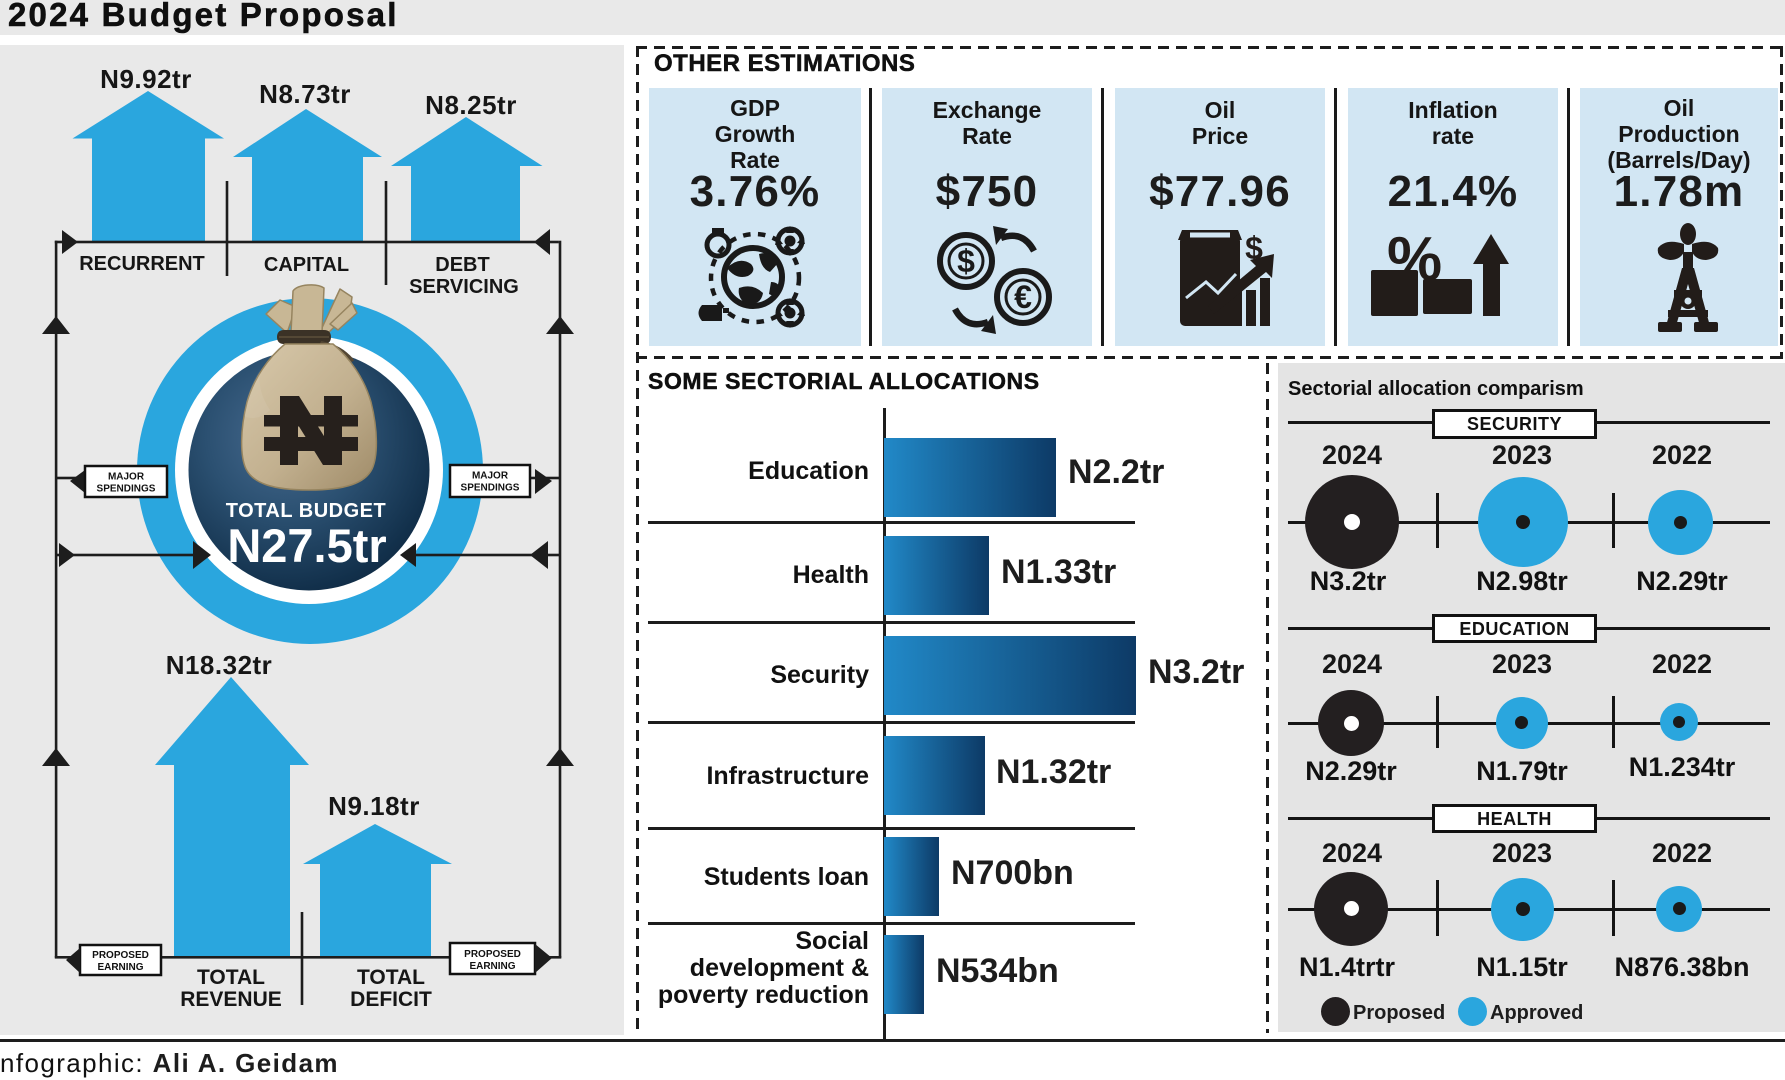  I want to click on svg-text: SERVICING, so click(464, 287).